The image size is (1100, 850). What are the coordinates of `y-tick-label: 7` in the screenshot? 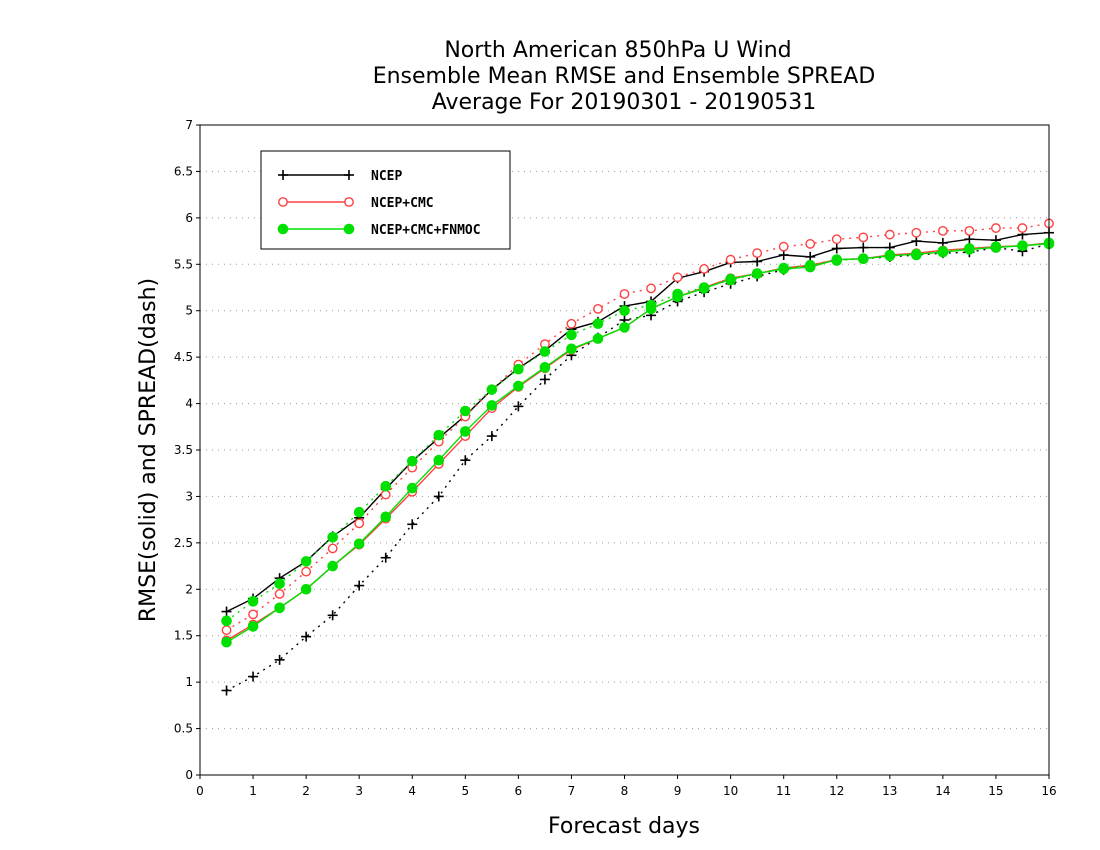 It's located at (189, 125).